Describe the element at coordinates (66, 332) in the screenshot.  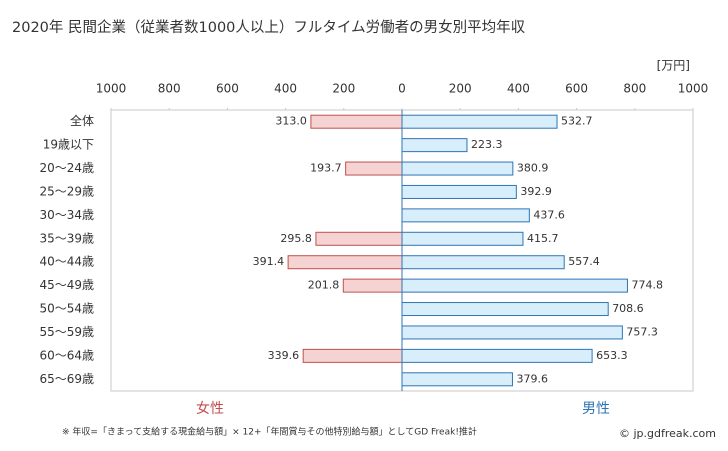
I see `category-label: 55〜59歳` at that location.